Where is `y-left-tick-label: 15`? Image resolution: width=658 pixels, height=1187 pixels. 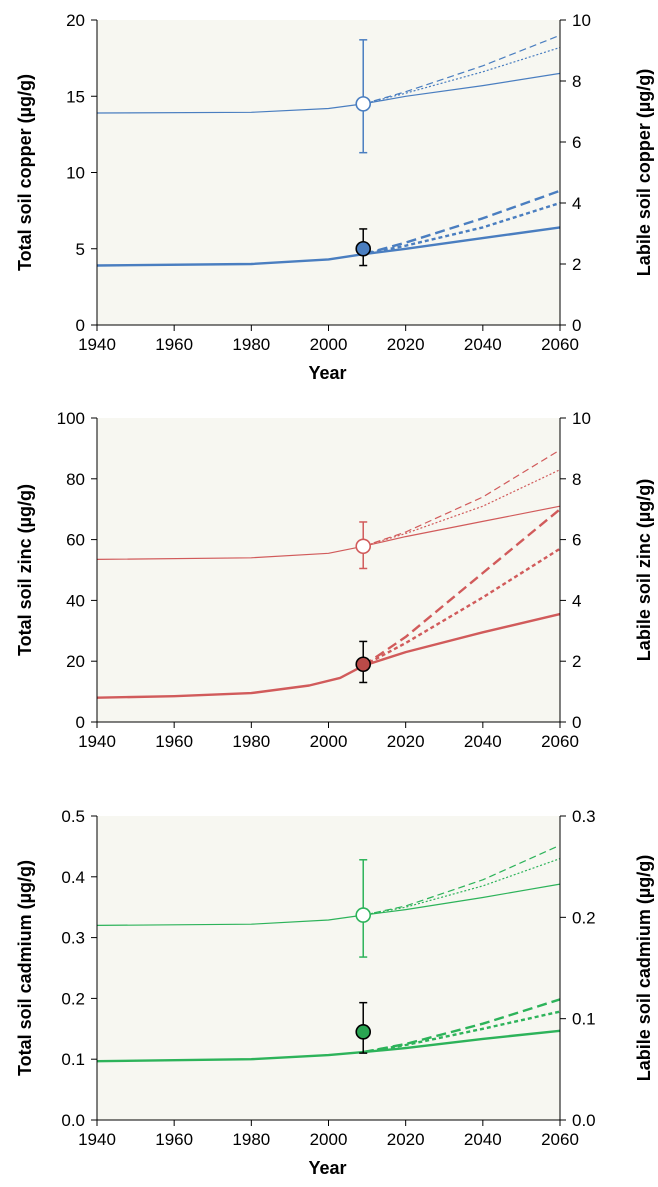 y-left-tick-label: 15 is located at coordinates (75, 96).